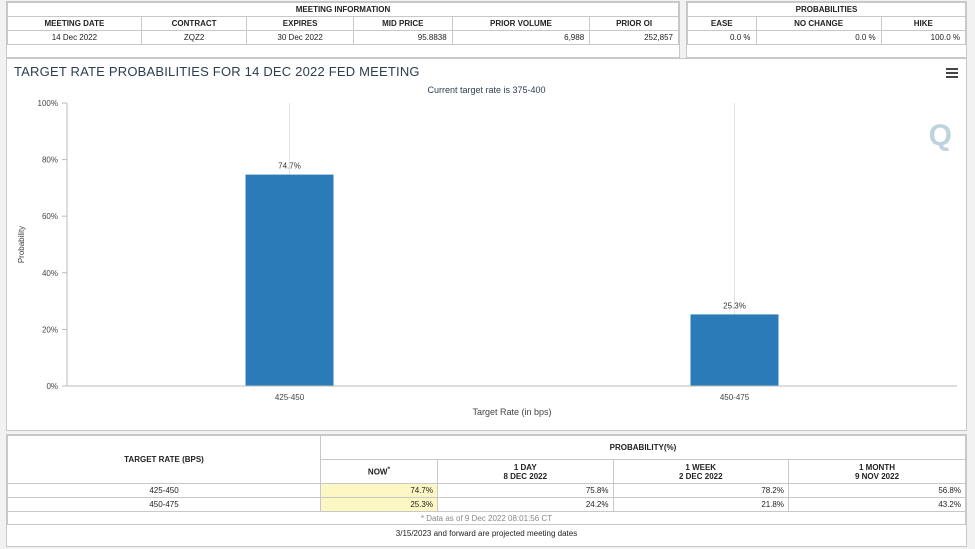 The height and width of the screenshot is (549, 975). Describe the element at coordinates (511, 412) in the screenshot. I see `x-axis-title: Target Rate (in bps)` at that location.